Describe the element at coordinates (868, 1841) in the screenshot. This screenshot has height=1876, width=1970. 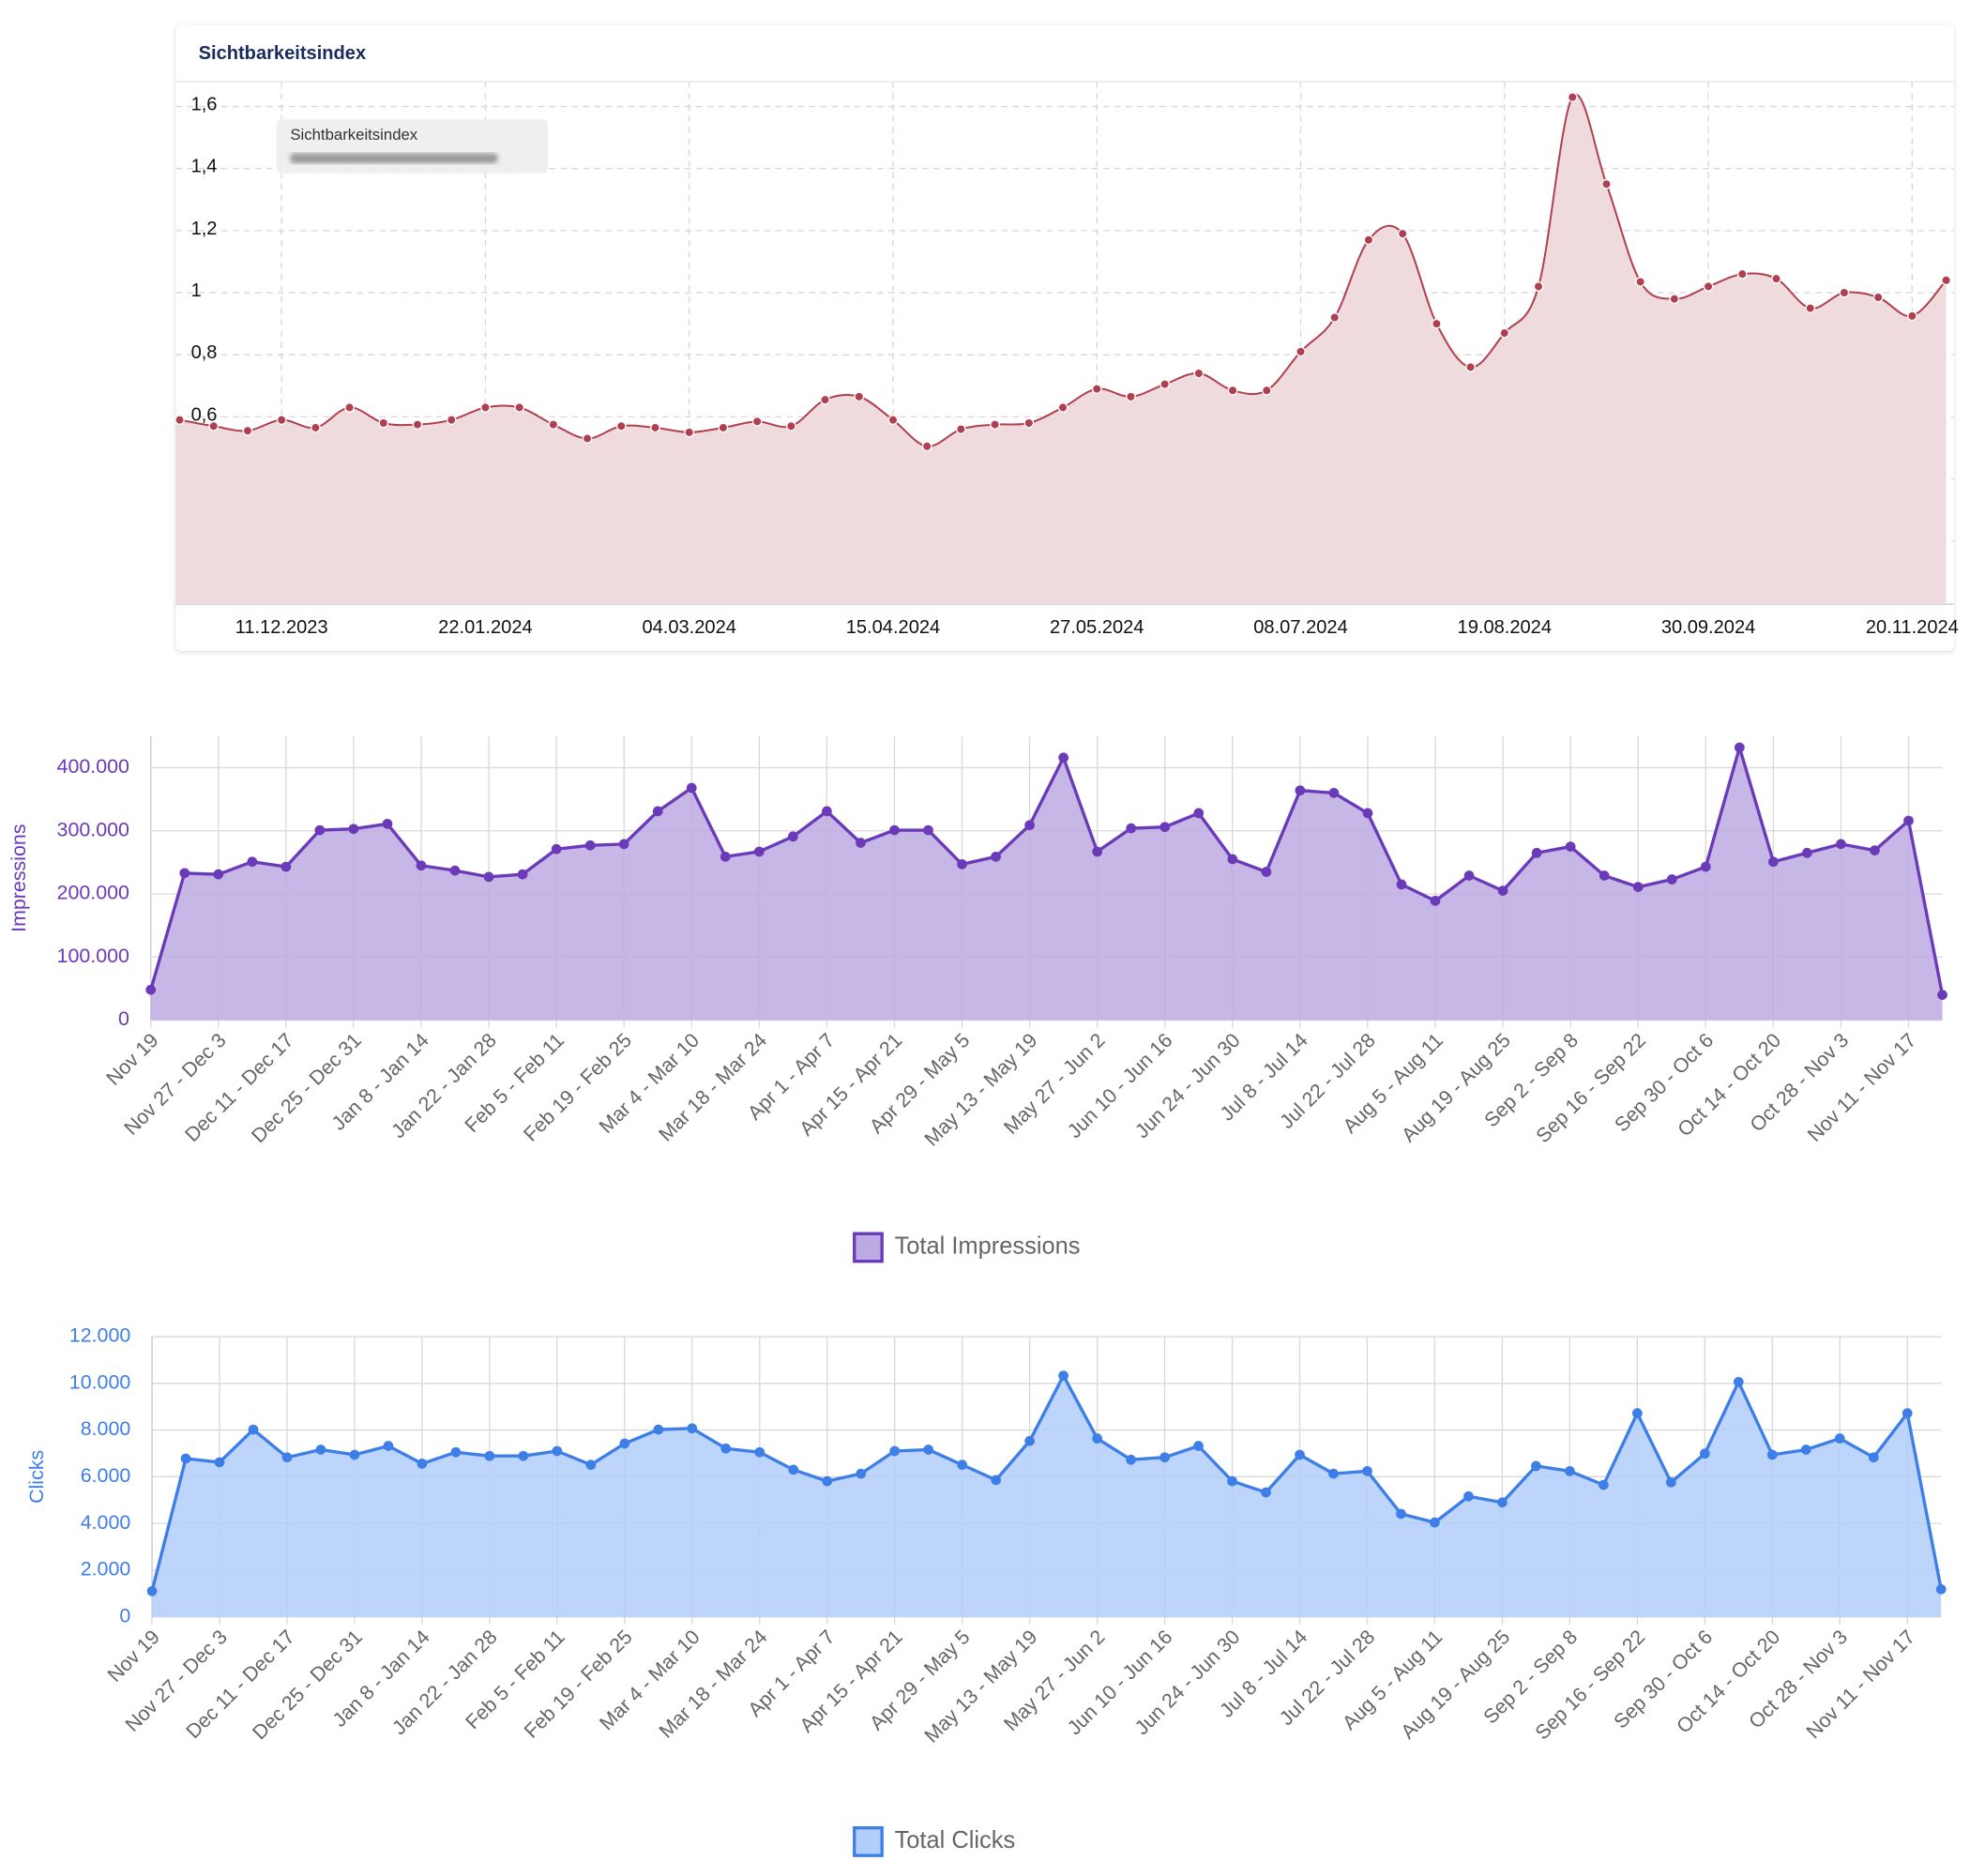
I see `legend-swatch` at that location.